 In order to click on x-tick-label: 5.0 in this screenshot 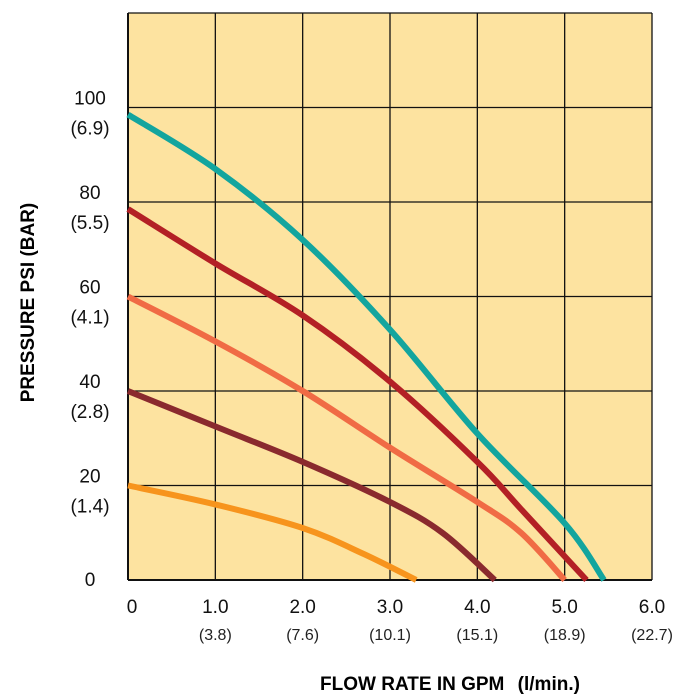, I will do `click(564, 607)`.